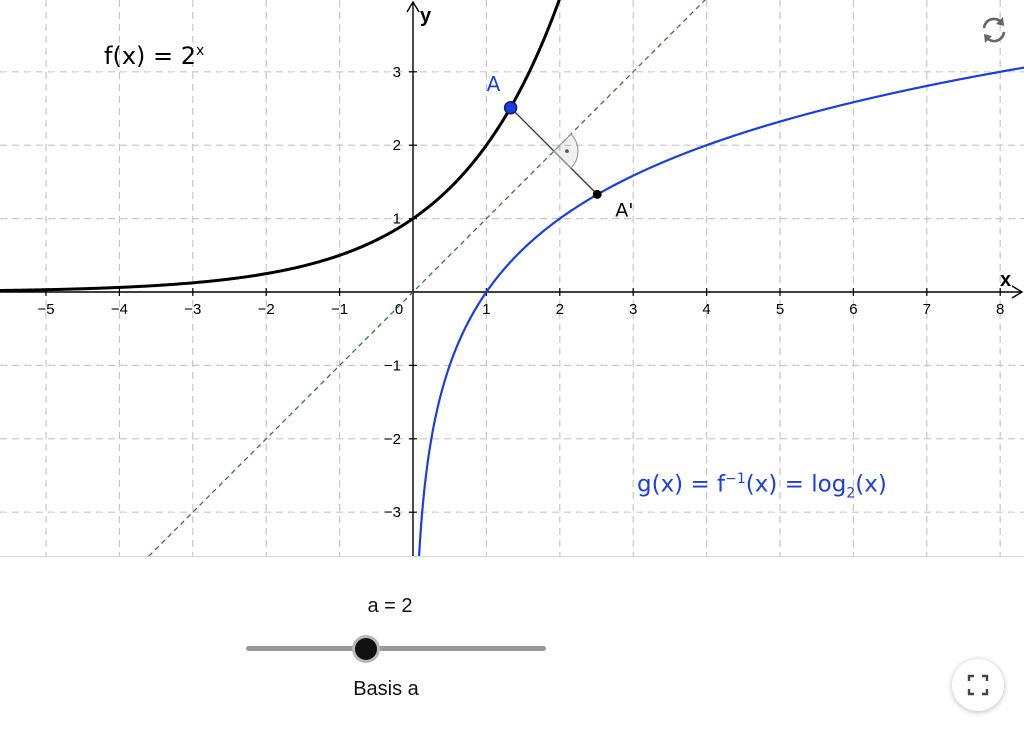  Describe the element at coordinates (633, 309) in the screenshot. I see `x-tick-label: 3` at that location.